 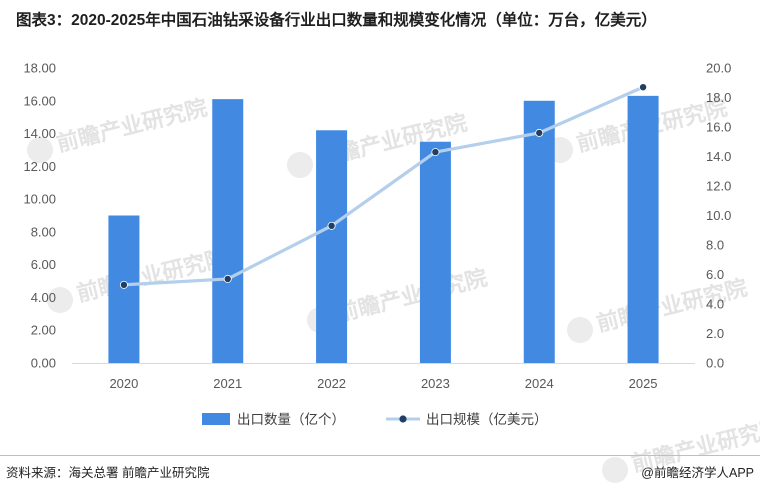 What do you see at coordinates (108, 473) in the screenshot?
I see `source-note: 资料来源：海关总署 前瞻产业研究院` at bounding box center [108, 473].